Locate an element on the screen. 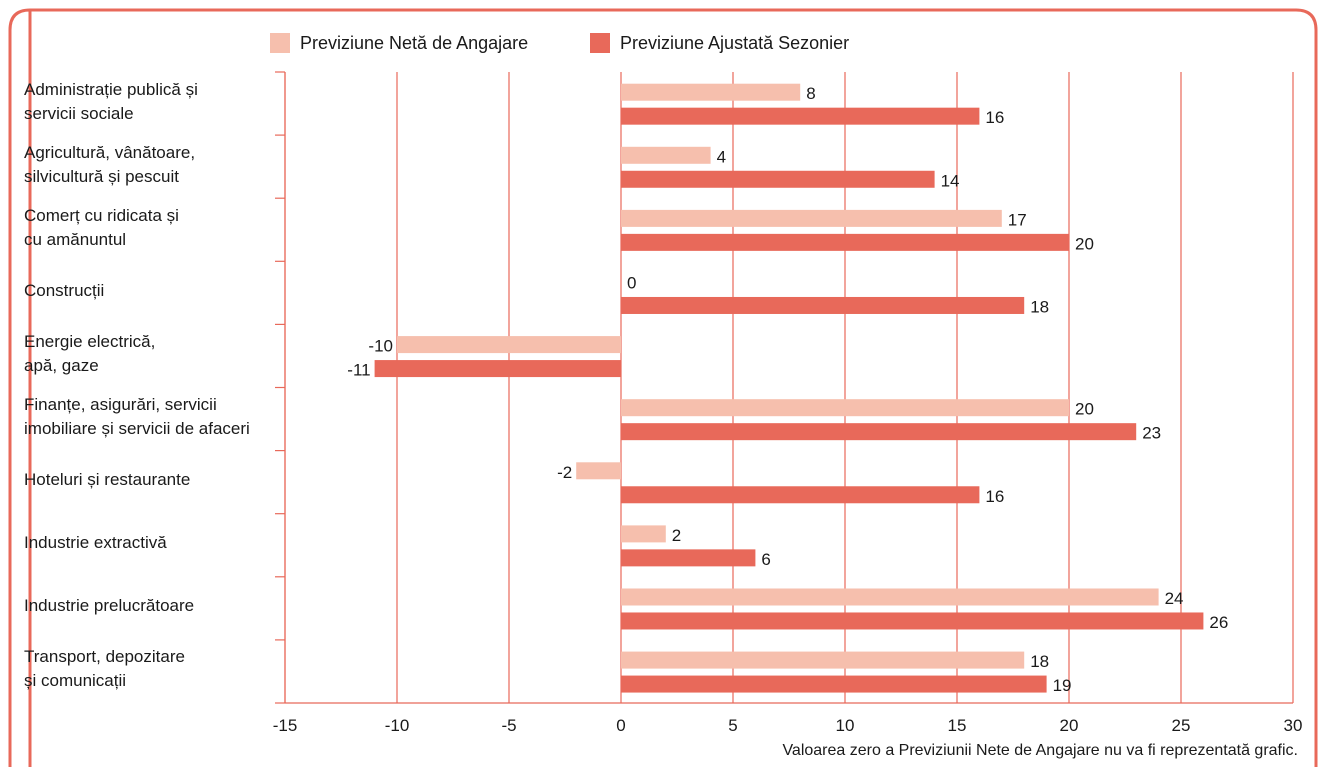 This screenshot has width=1325, height=767. legend-swatch-adjusted is located at coordinates (600, 43).